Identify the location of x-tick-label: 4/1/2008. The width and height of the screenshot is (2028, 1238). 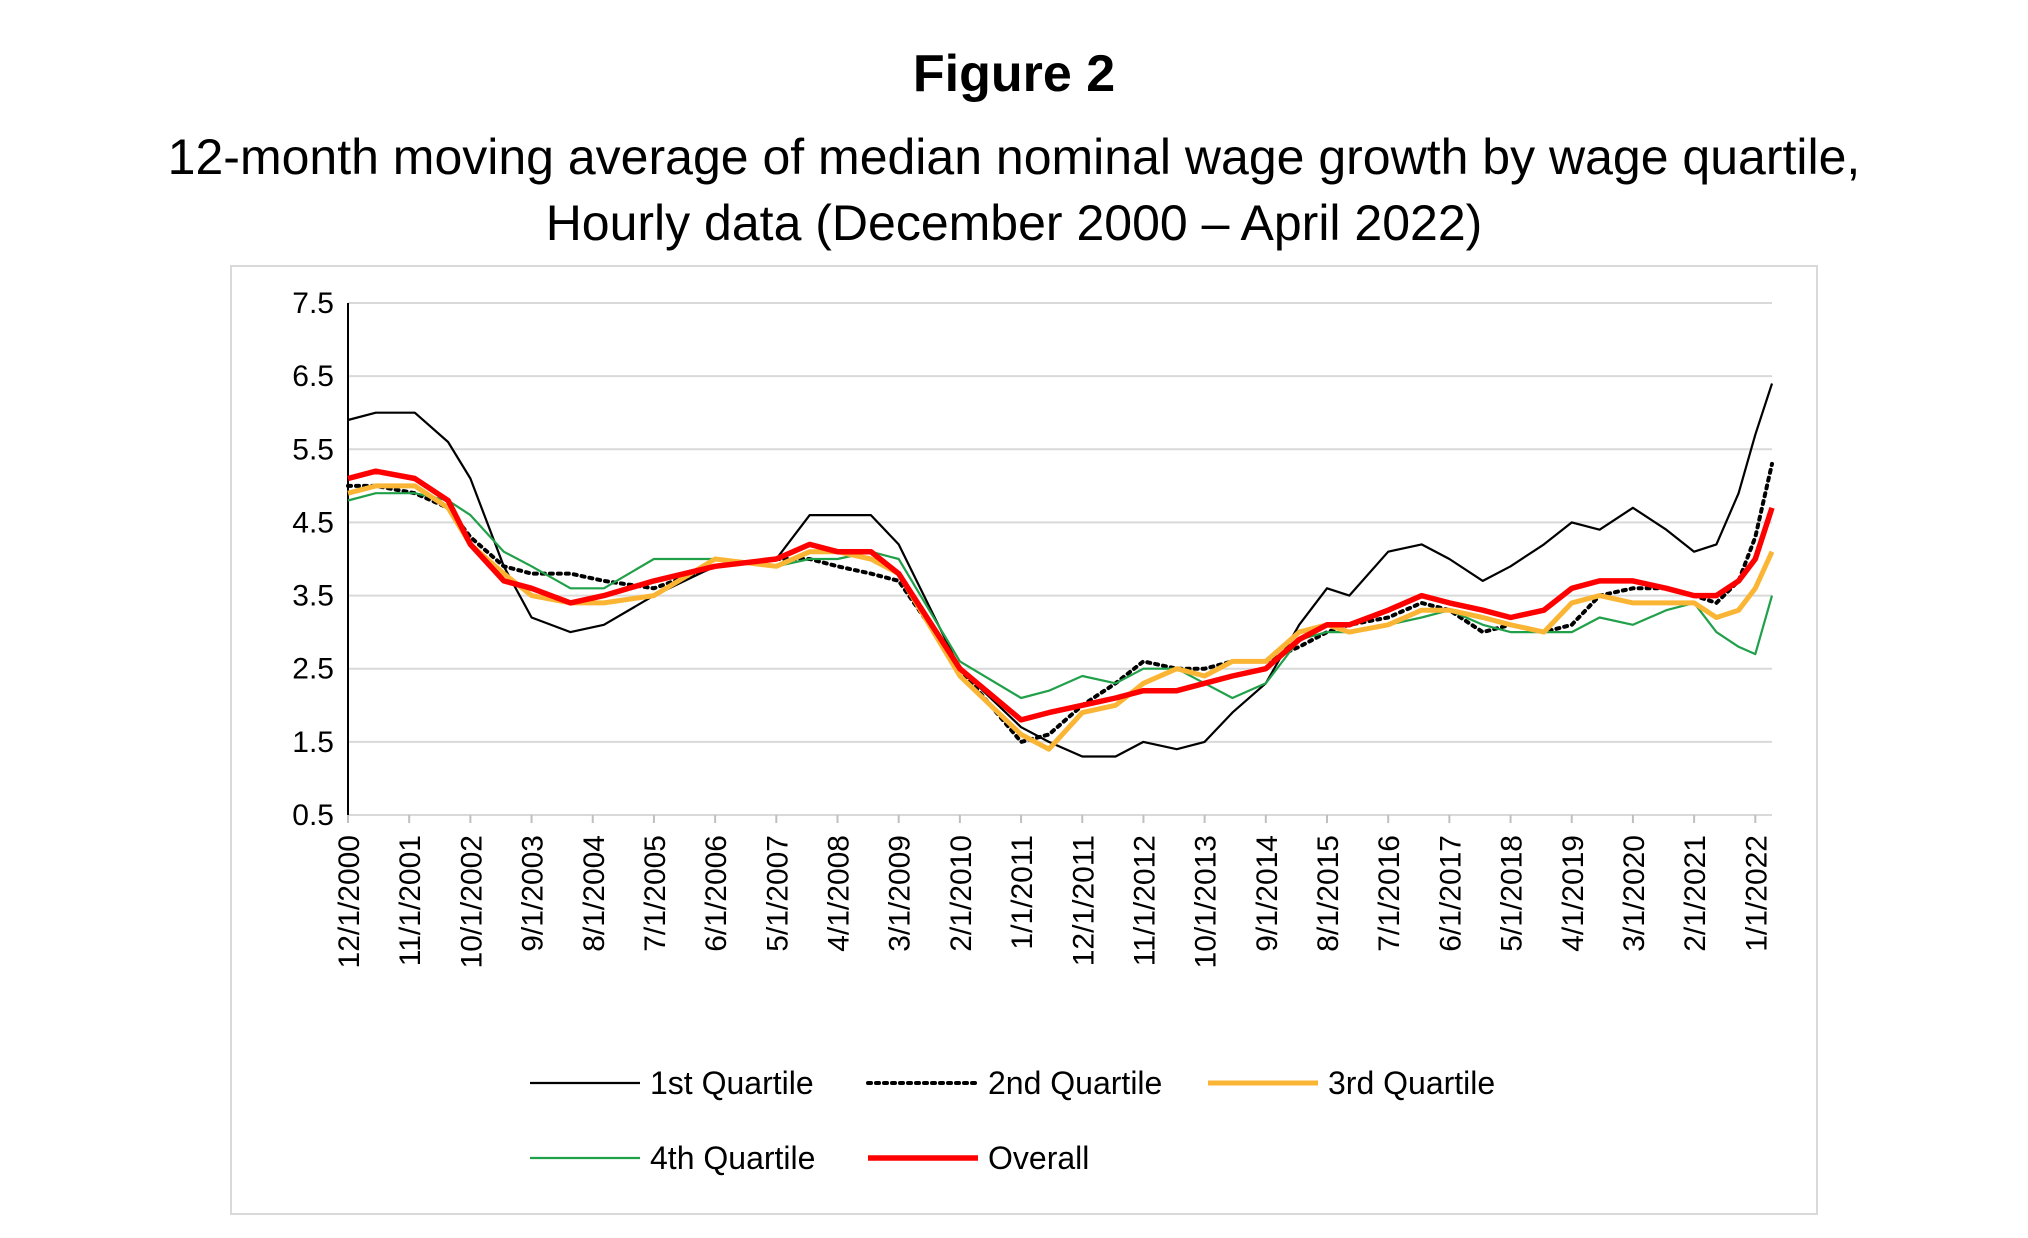
(839, 893).